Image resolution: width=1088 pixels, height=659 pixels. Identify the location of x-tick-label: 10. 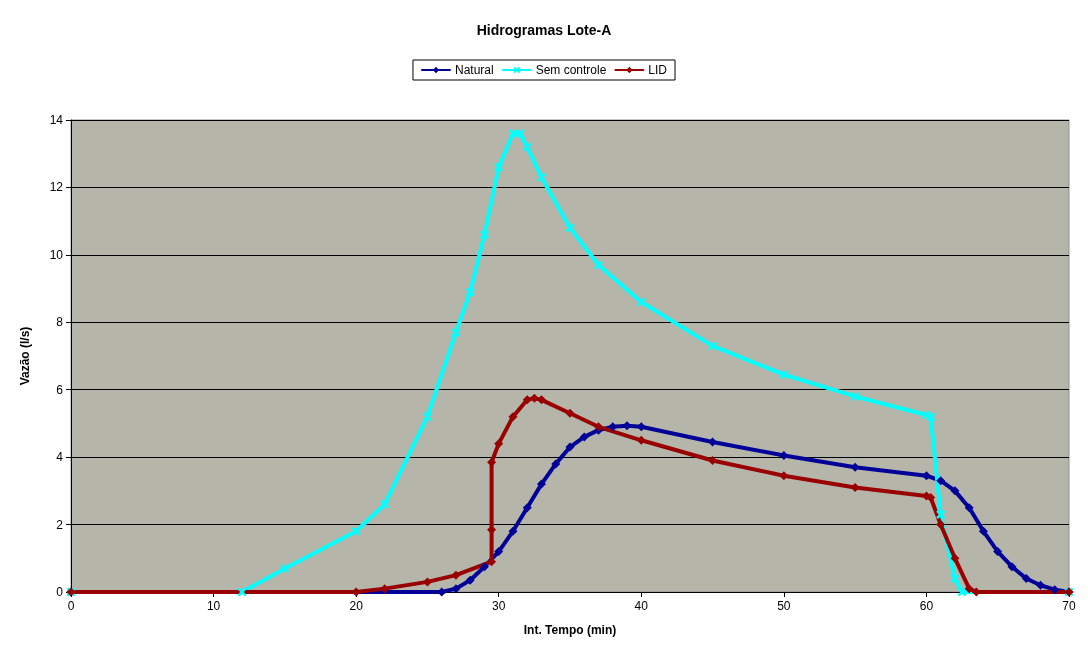
(213, 606).